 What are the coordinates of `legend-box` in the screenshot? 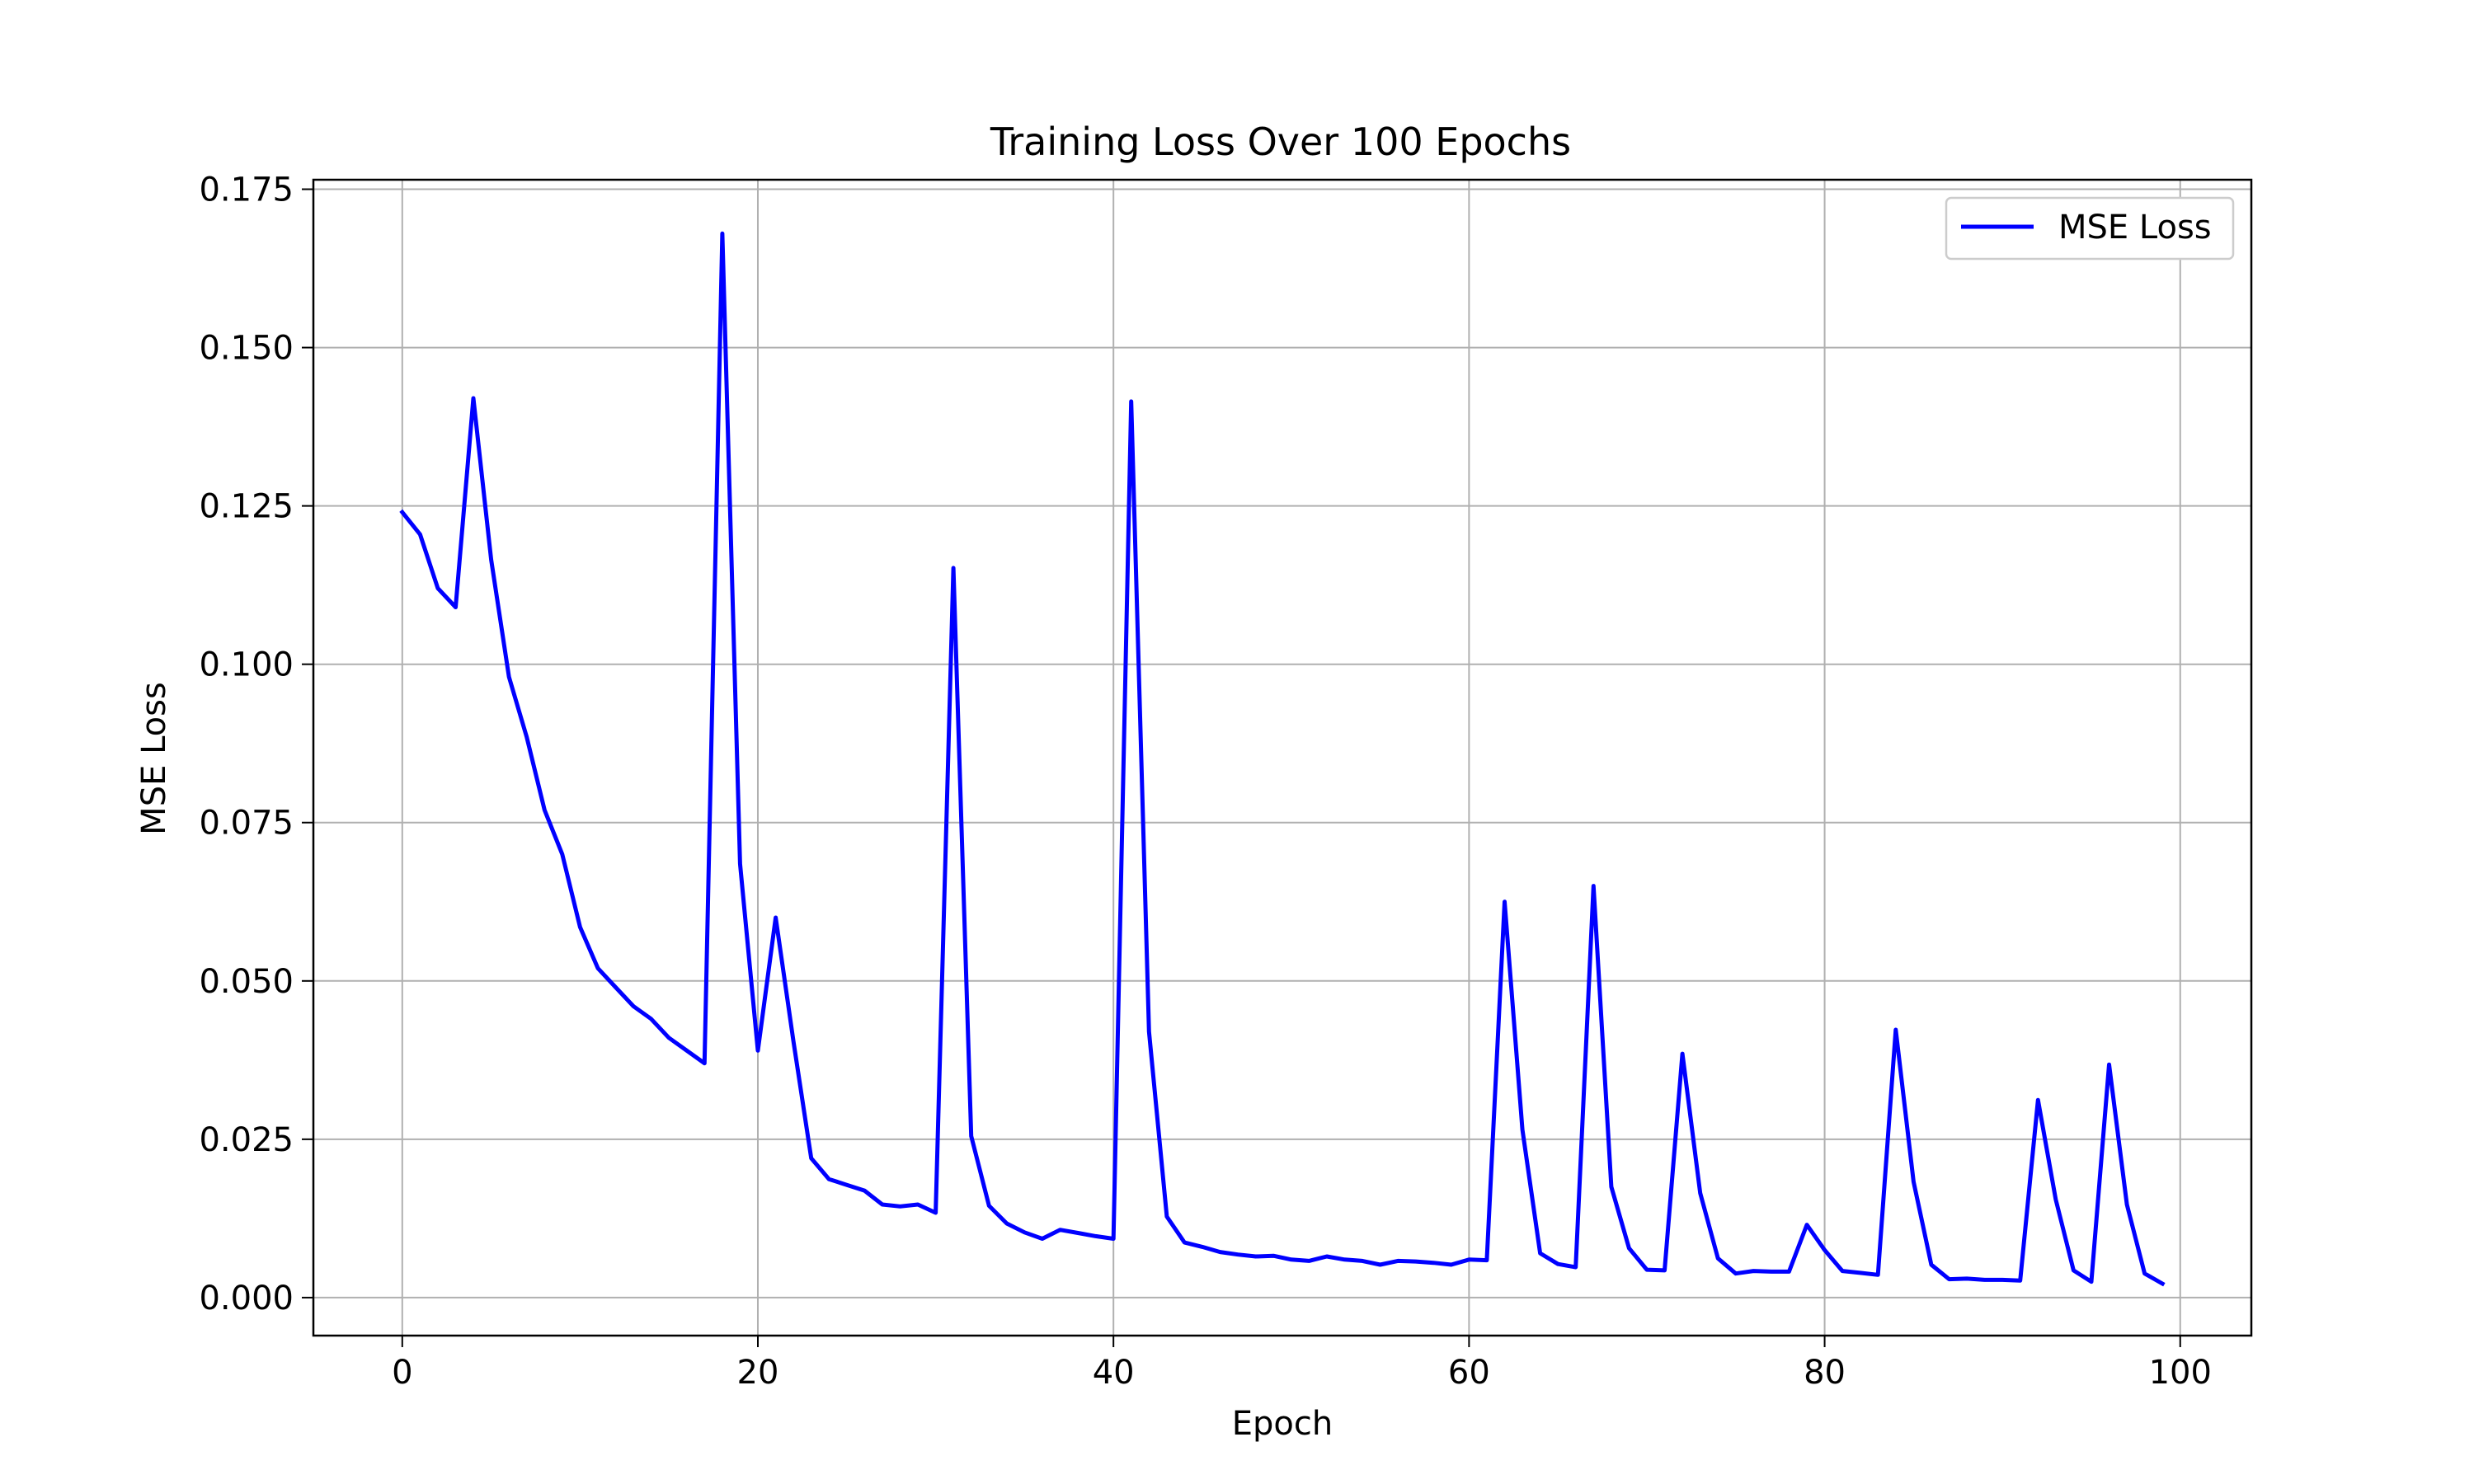 It's located at (2090, 228).